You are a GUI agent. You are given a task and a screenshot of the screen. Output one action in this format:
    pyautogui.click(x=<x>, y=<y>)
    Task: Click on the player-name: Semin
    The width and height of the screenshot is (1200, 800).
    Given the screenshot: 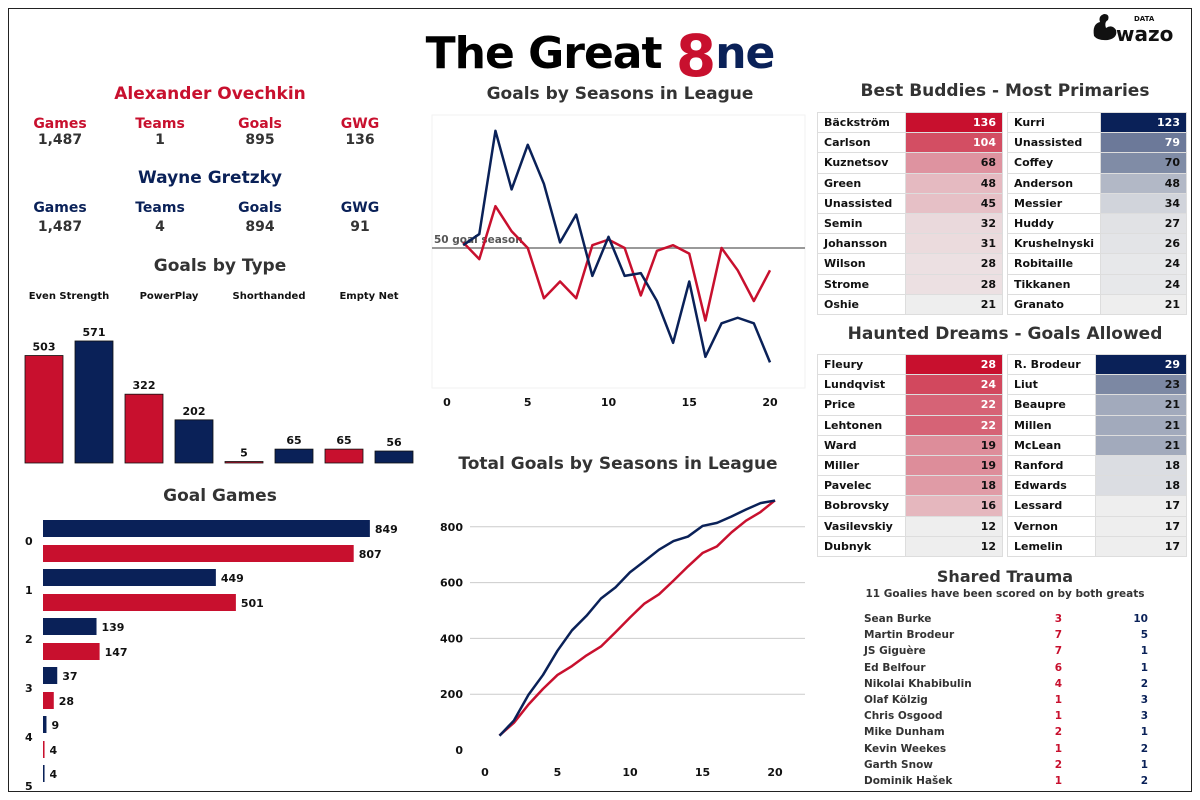 What is the action you would take?
    pyautogui.click(x=861, y=223)
    